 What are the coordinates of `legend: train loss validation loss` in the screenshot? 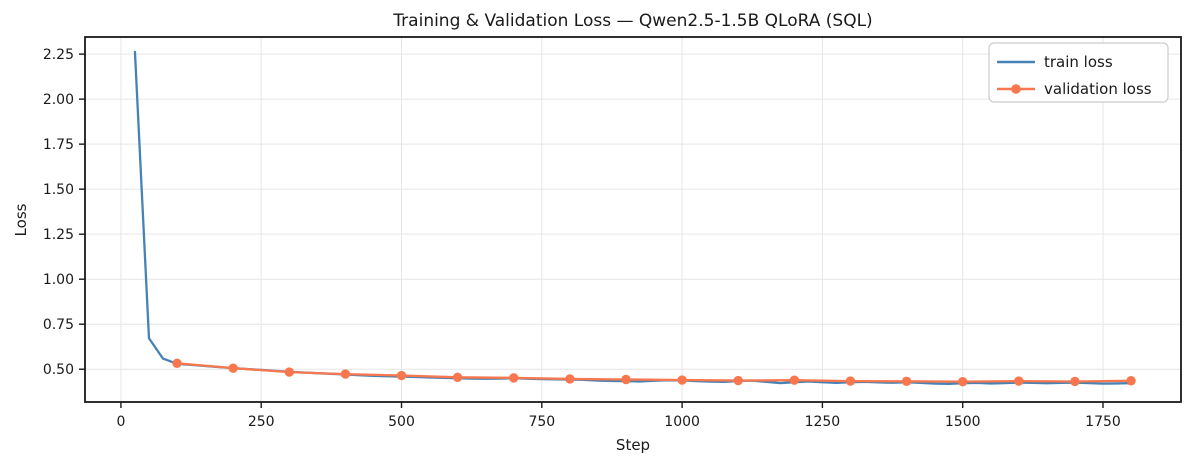 It's located at (1078, 72).